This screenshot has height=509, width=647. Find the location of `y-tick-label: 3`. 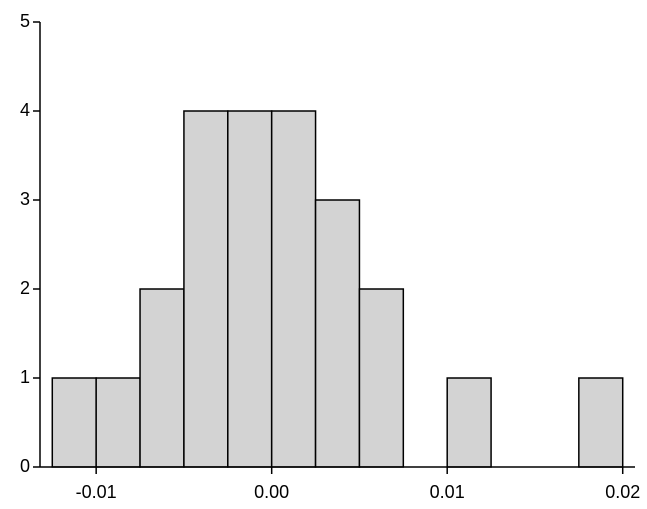

y-tick-label: 3 is located at coordinates (25, 199).